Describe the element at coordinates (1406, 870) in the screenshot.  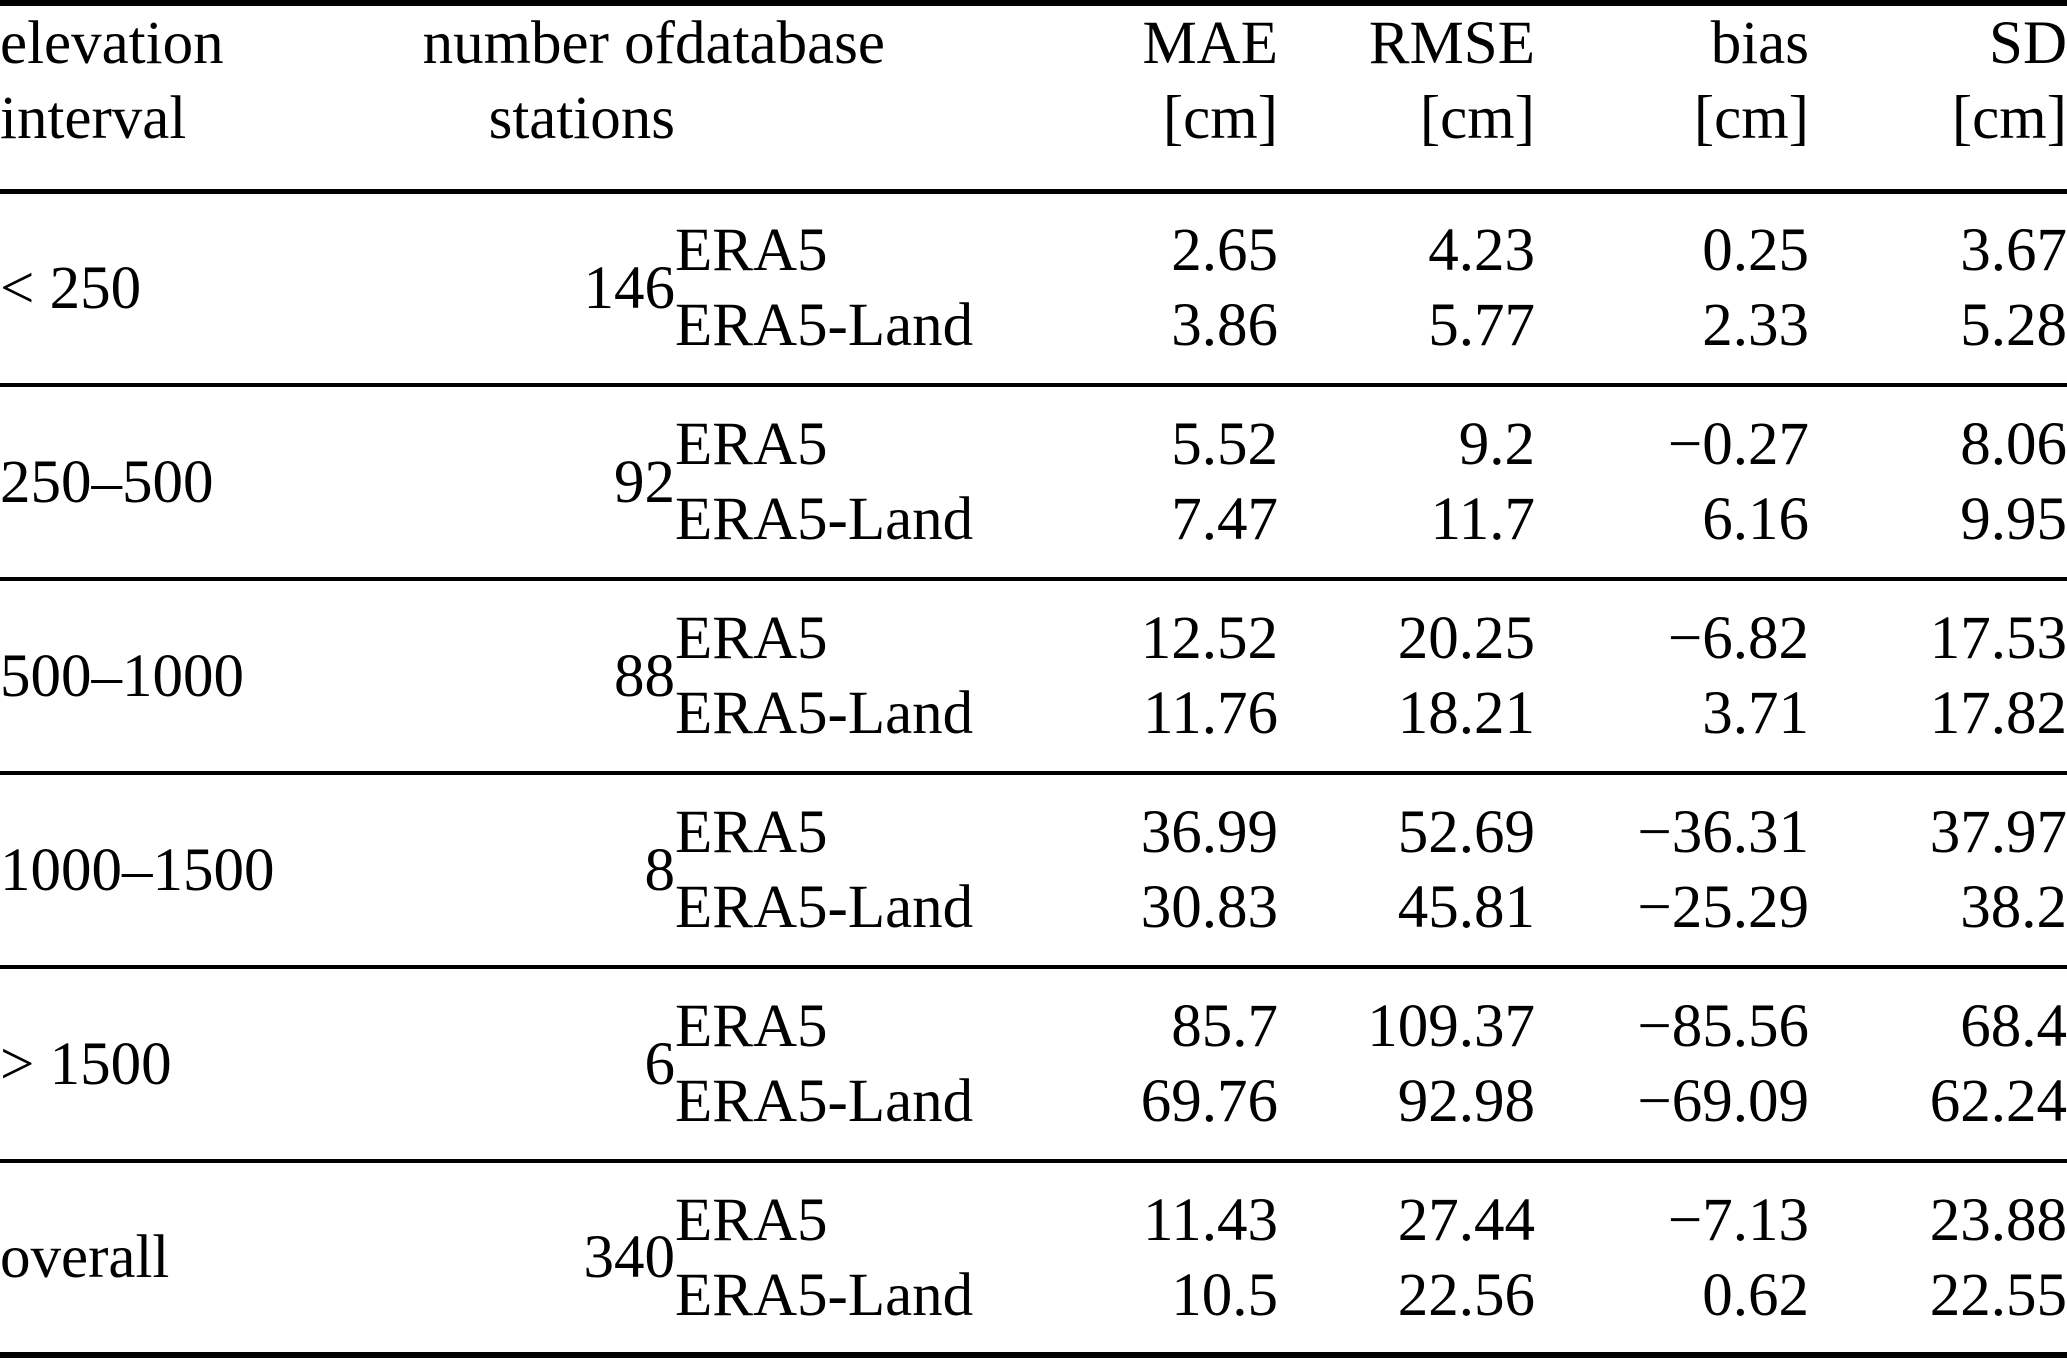
I see `rmse-cell: 52.69 45.81` at that location.